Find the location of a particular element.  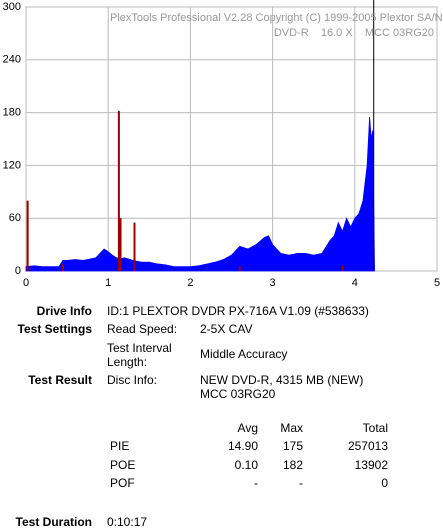

y-tick-label: 240 is located at coordinates (12, 60).